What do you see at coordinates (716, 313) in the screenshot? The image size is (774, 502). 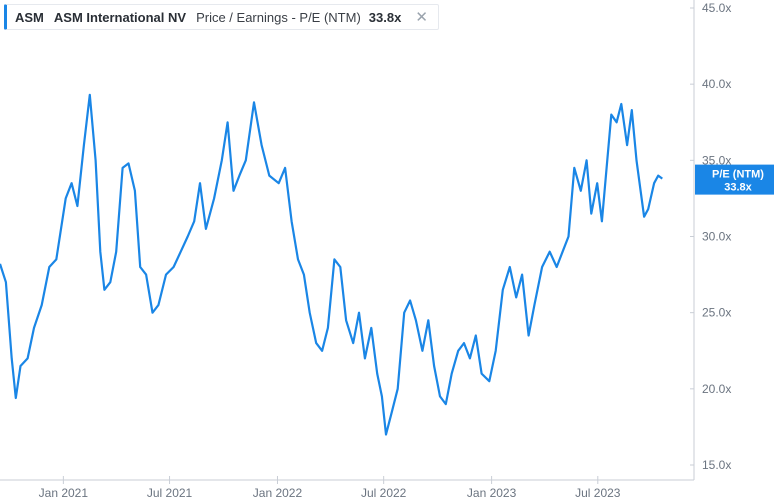 I see `y-tick-label: 25.0x` at bounding box center [716, 313].